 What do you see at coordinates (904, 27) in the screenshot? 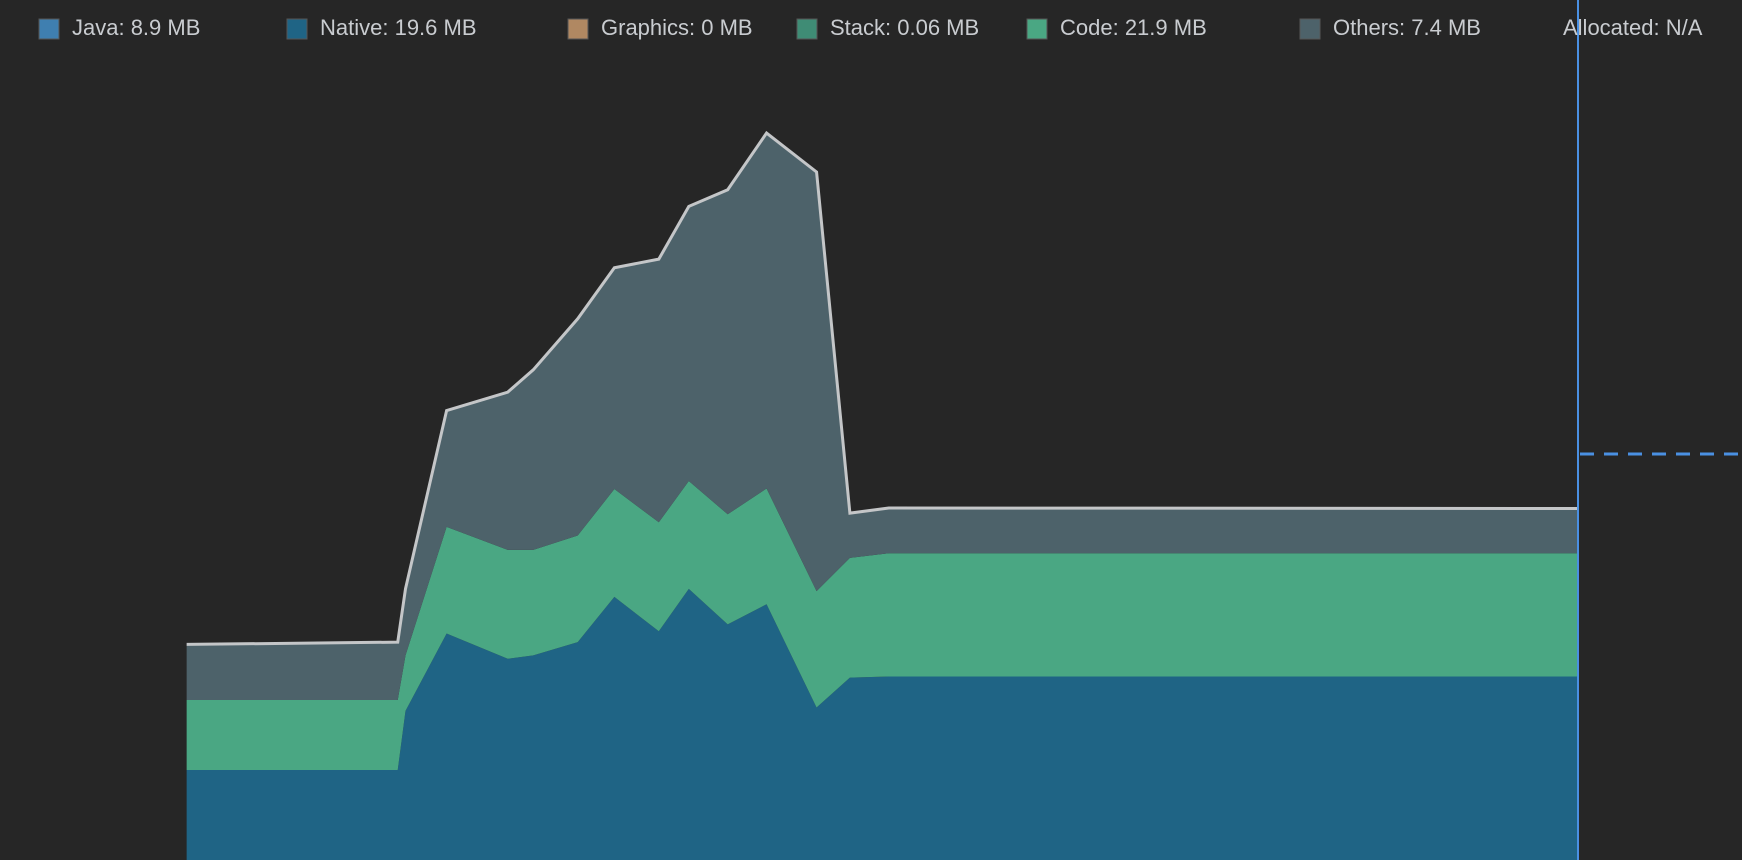
I see `legend-label: Stack: 0.06 MB` at bounding box center [904, 27].